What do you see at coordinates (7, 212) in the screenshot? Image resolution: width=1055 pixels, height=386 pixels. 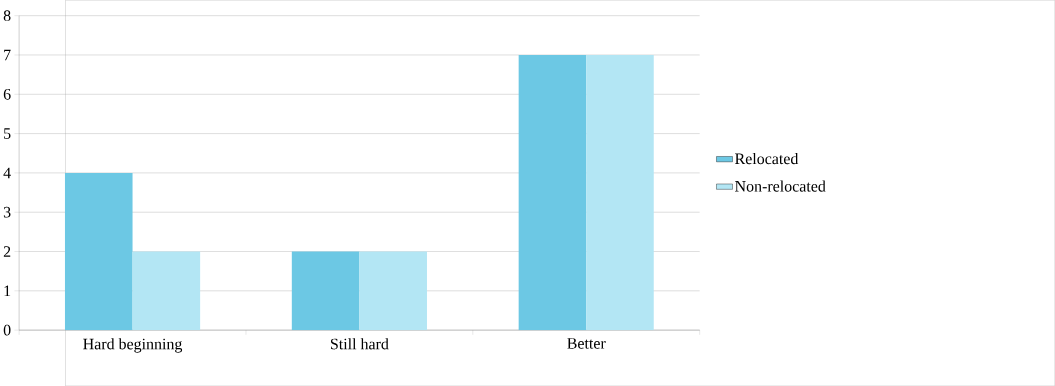 I see `y-tick-label: 3` at bounding box center [7, 212].